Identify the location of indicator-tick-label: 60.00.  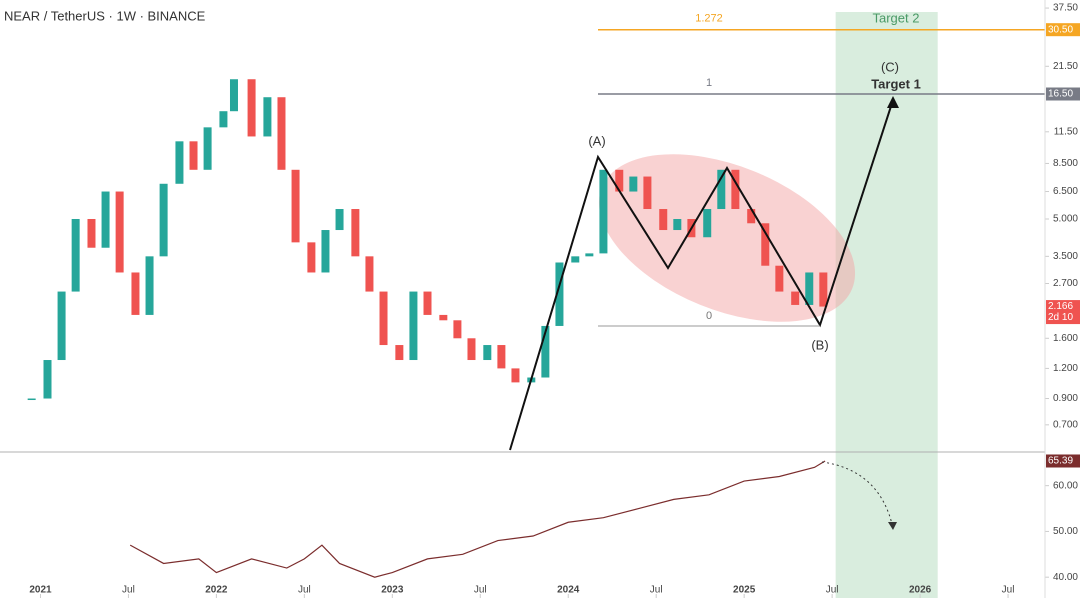
(1065, 485).